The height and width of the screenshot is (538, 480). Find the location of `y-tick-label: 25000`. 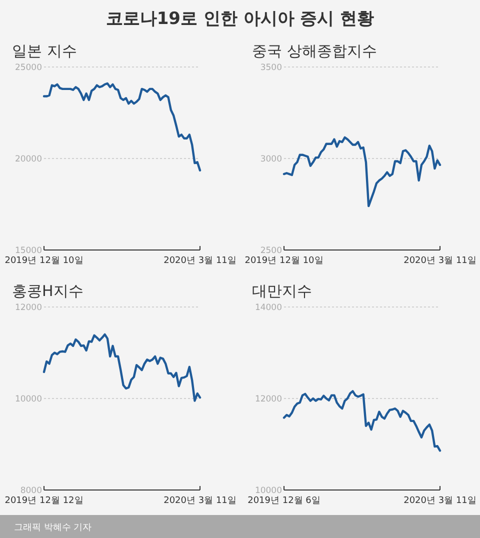

y-tick-label: 25000 is located at coordinates (28, 68).